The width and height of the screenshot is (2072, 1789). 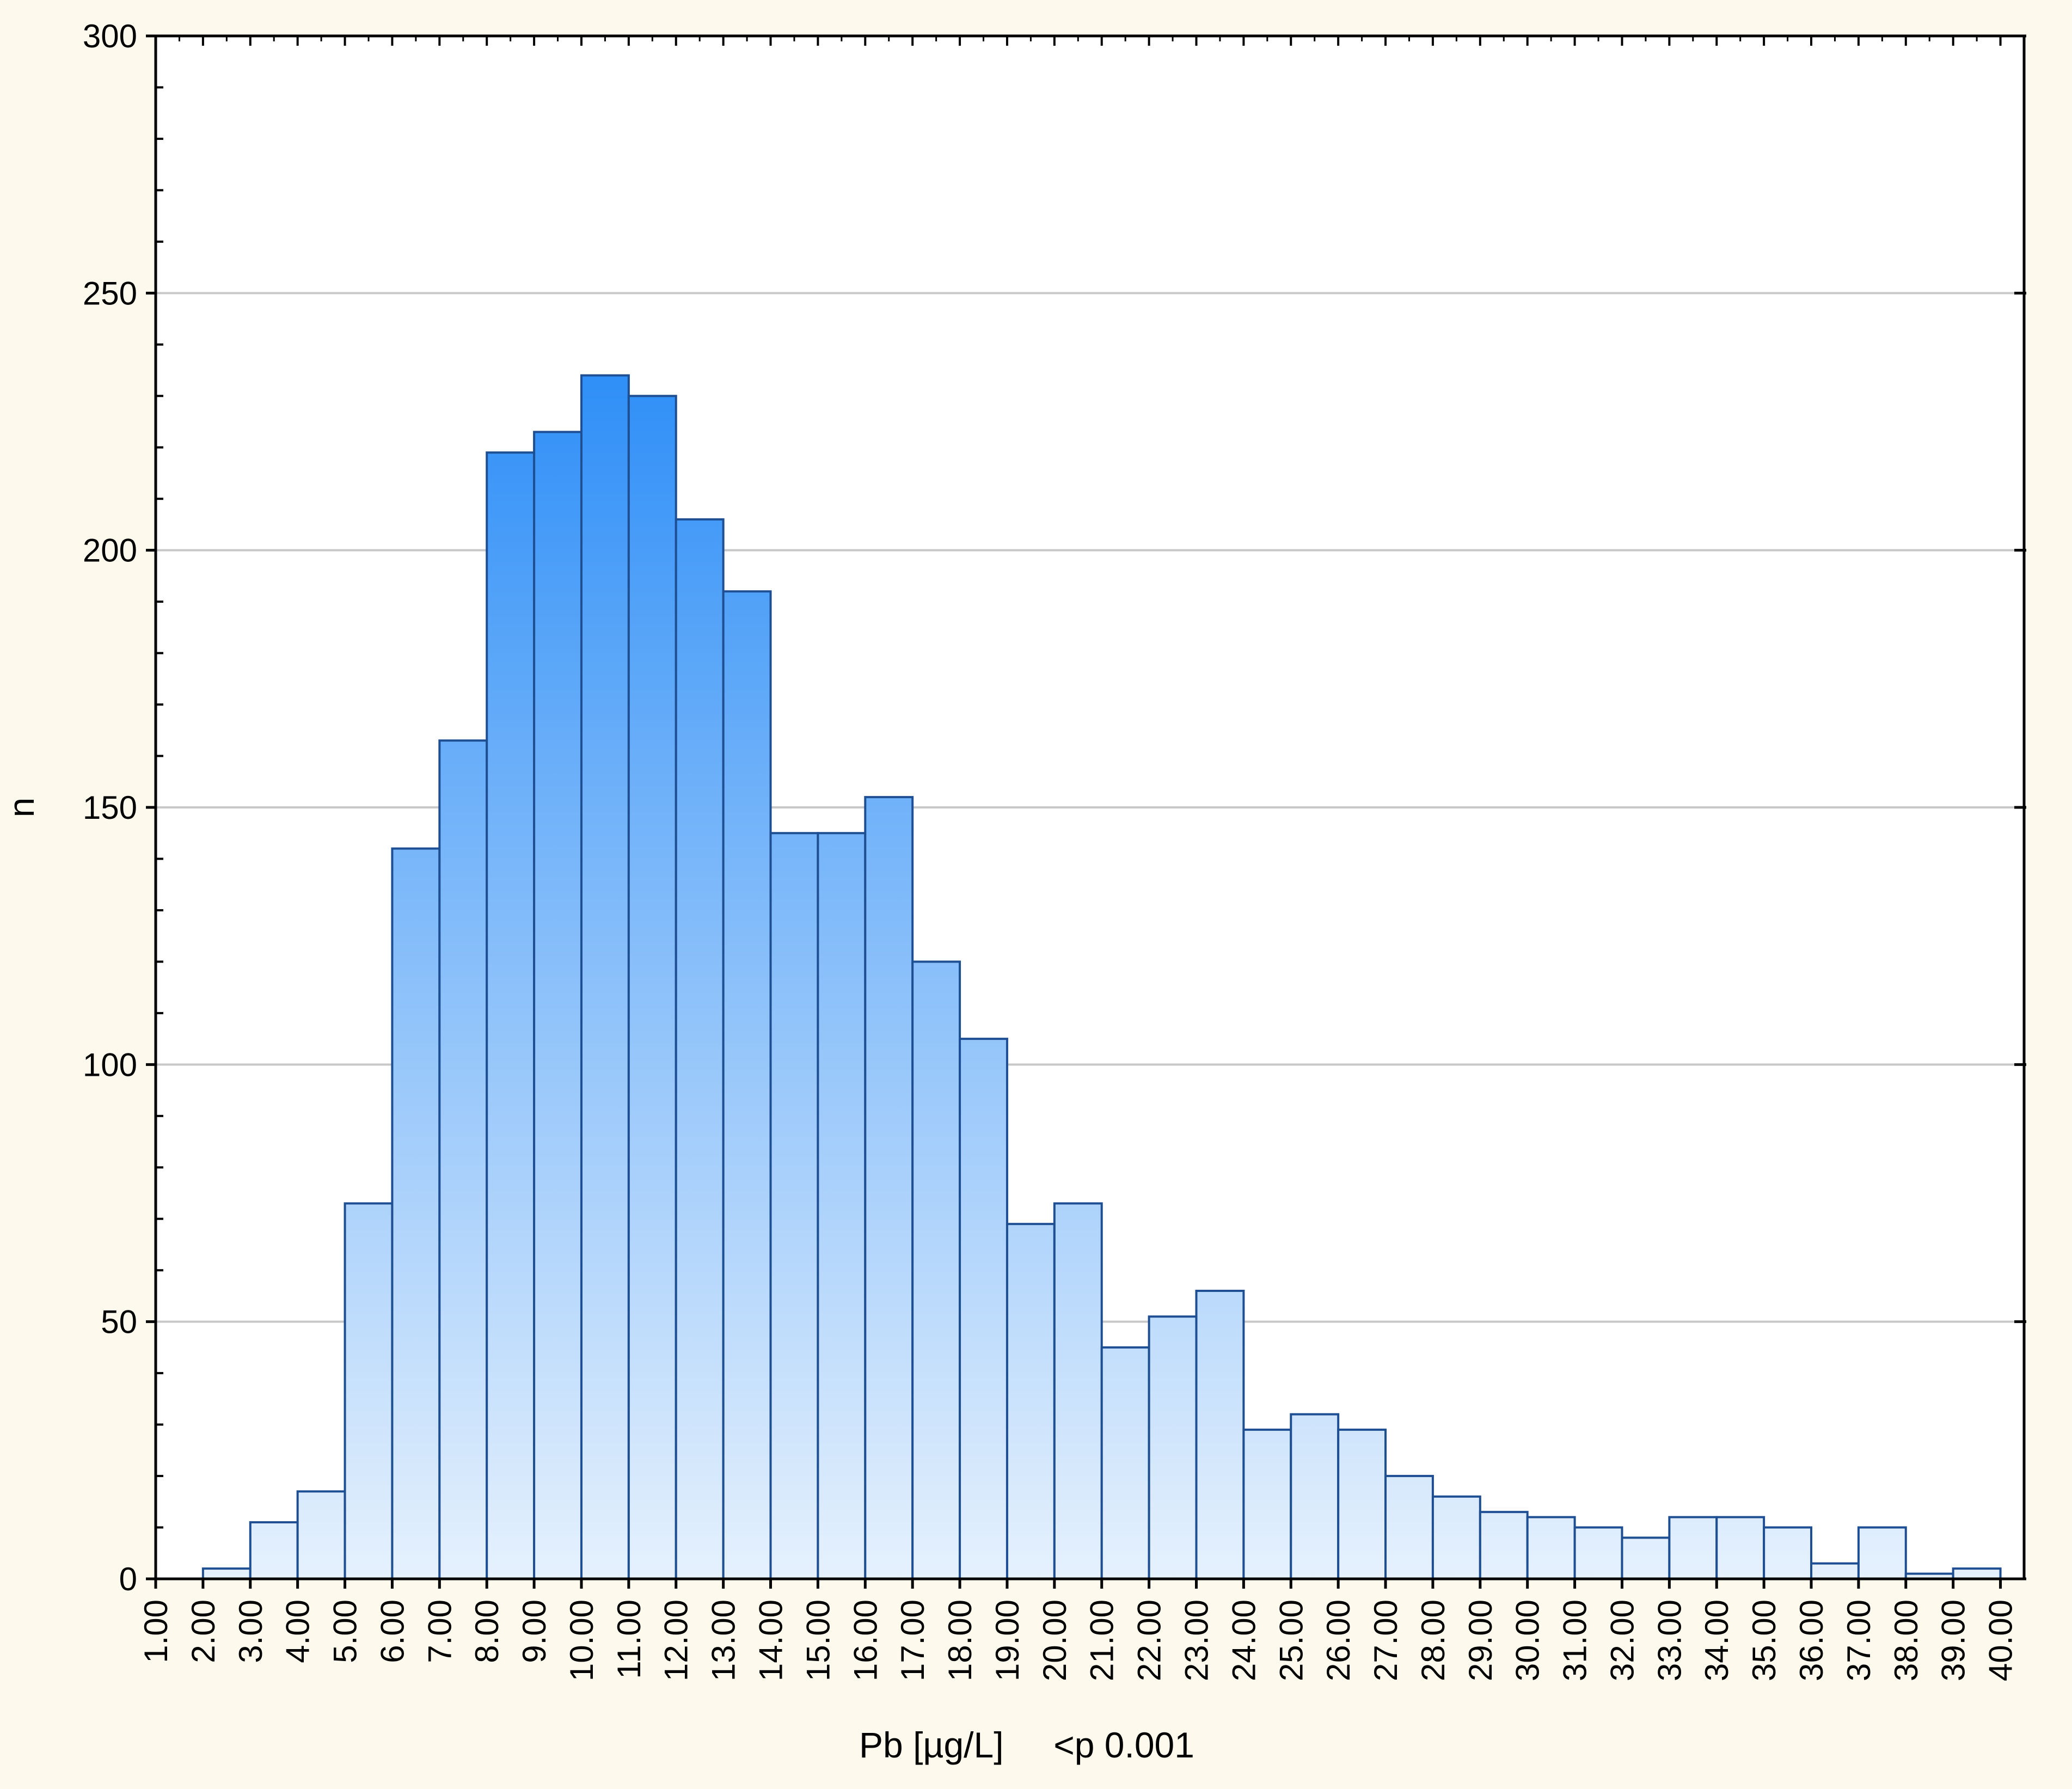 I want to click on x-tick-label: 19.00, so click(x=1007, y=1641).